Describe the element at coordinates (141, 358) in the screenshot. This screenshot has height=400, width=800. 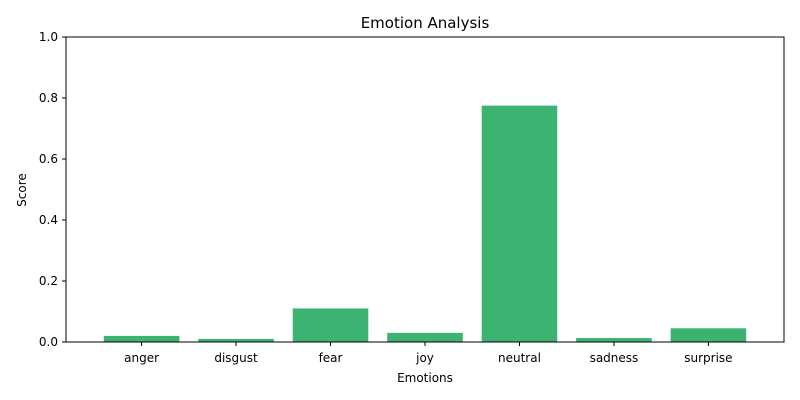
I see `x-tick-label: anger` at that location.